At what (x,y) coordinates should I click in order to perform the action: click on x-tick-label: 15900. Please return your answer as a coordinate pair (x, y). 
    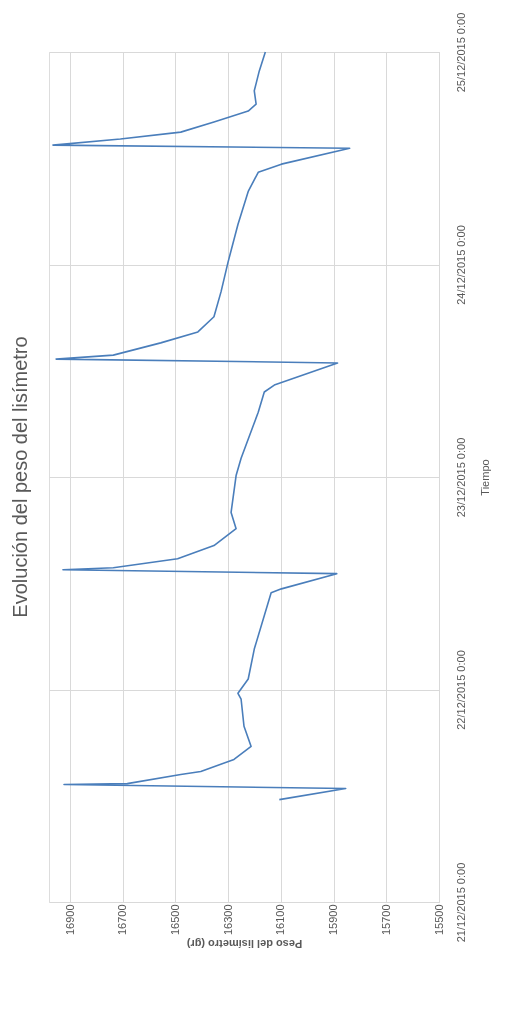
    Looking at the image, I should click on (333, 920).